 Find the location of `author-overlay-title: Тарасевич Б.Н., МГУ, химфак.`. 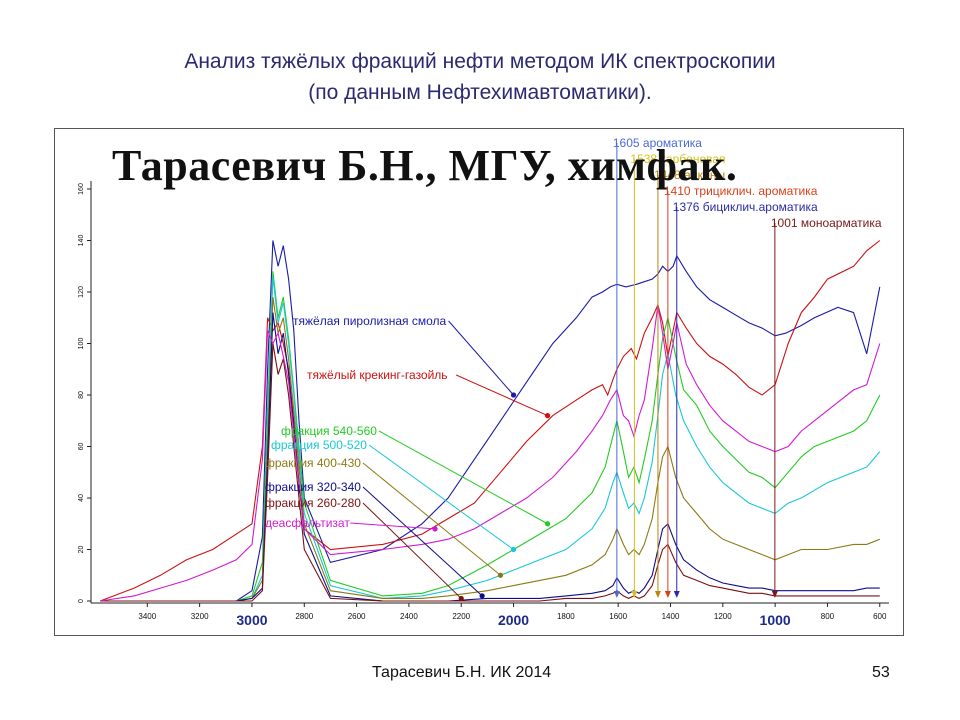

author-overlay-title: Тарасевич Б.Н., МГУ, химфак. is located at coordinates (425, 165).